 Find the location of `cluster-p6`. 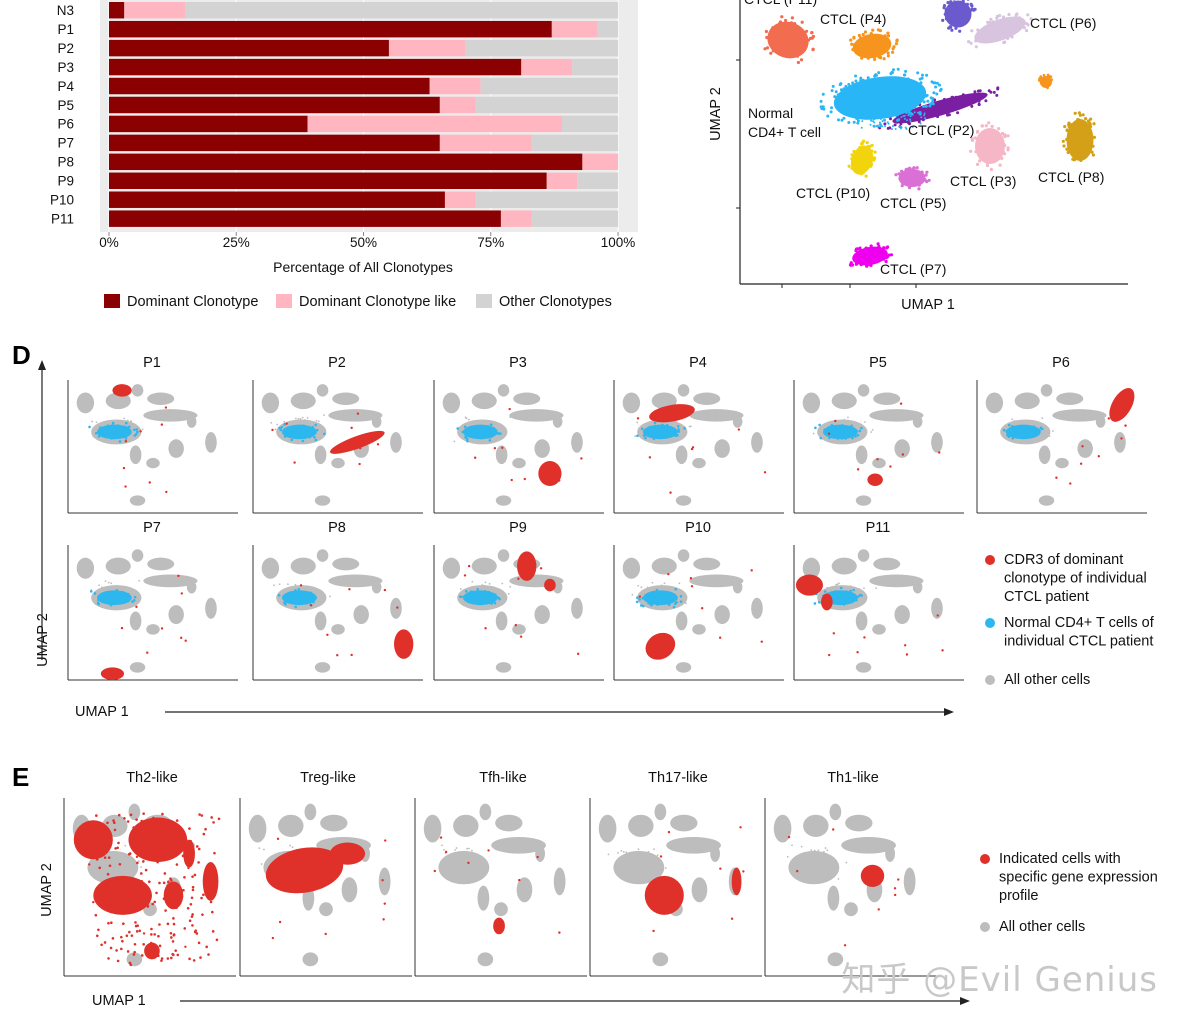

cluster-p6 is located at coordinates (1000, 30).